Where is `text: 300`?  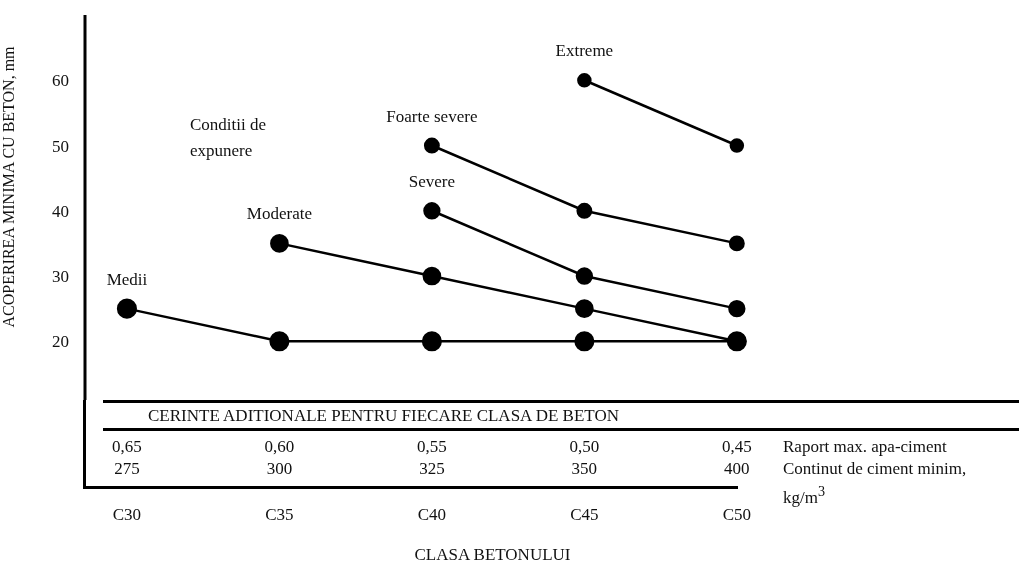
text: 300 is located at coordinates (279, 469).